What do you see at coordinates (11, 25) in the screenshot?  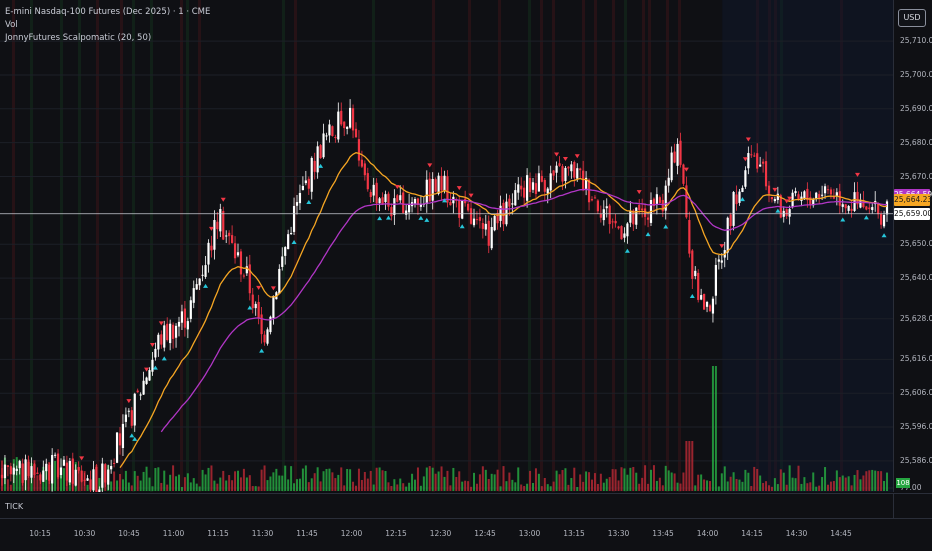 I see `volume-indicator-label: Vol` at bounding box center [11, 25].